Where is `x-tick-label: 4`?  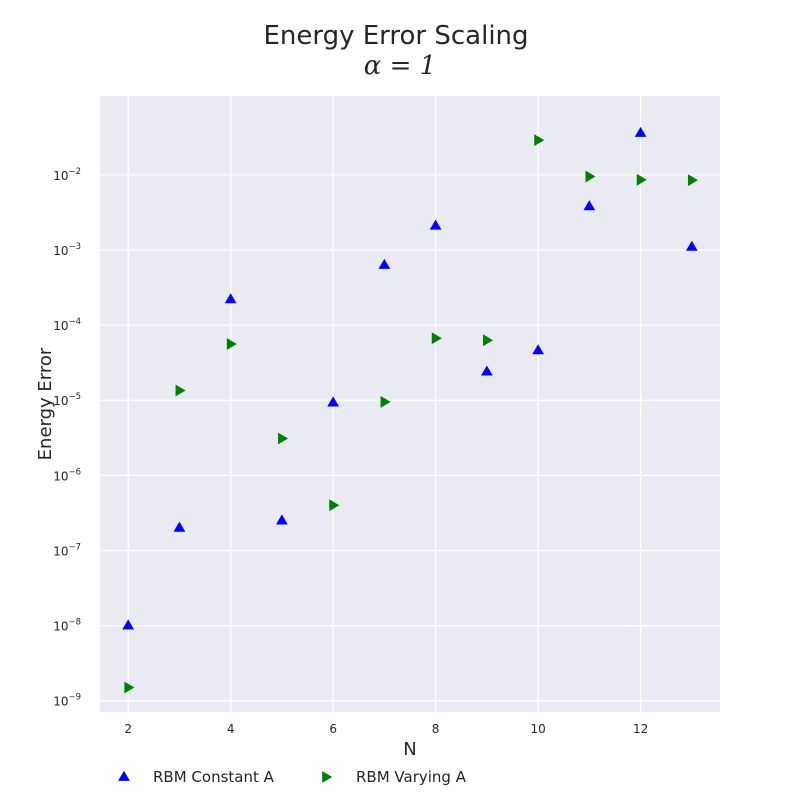
x-tick-label: 4 is located at coordinates (231, 729).